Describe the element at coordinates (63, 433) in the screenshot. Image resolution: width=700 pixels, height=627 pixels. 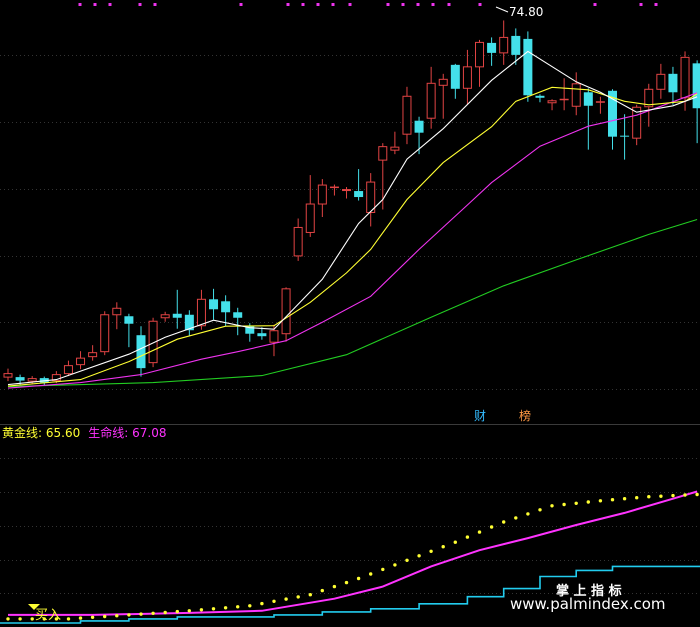
I see `gold-line-value: 65.60` at that location.